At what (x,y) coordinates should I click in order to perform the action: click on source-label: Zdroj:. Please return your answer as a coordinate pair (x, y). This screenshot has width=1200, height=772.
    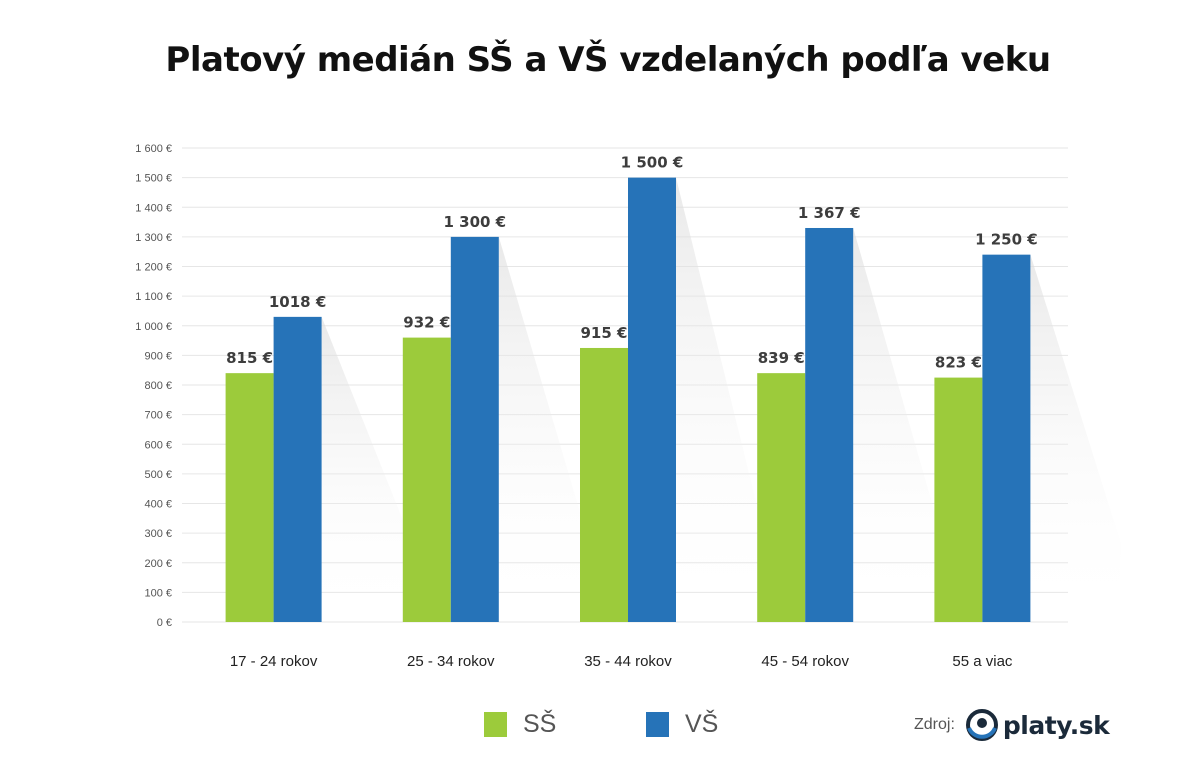
    Looking at the image, I should click on (934, 724).